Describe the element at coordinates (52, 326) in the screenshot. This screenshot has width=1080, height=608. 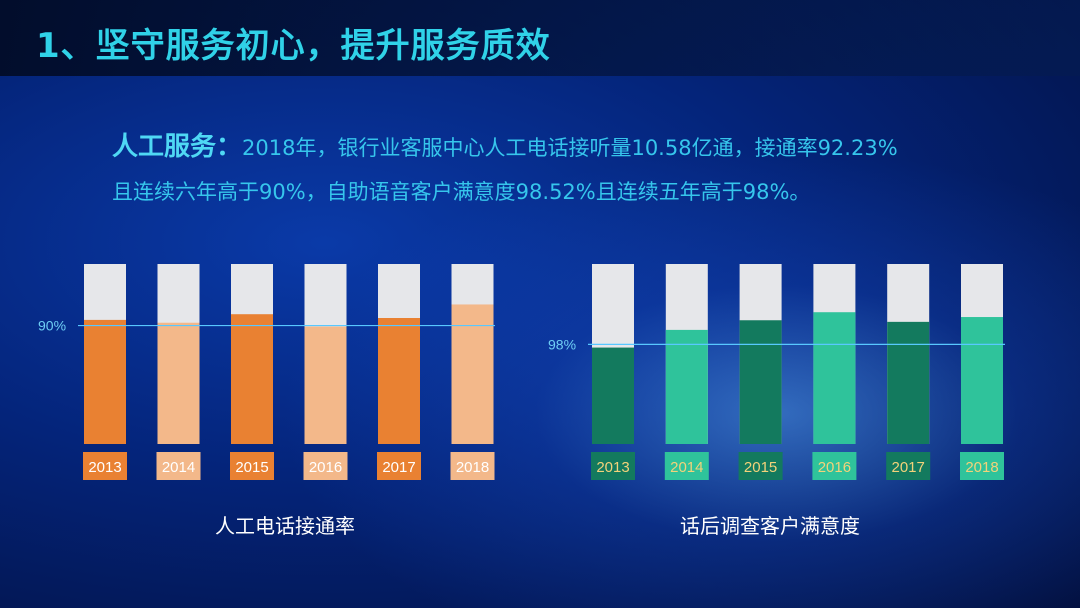
I see `reference-line-label: 90%` at that location.